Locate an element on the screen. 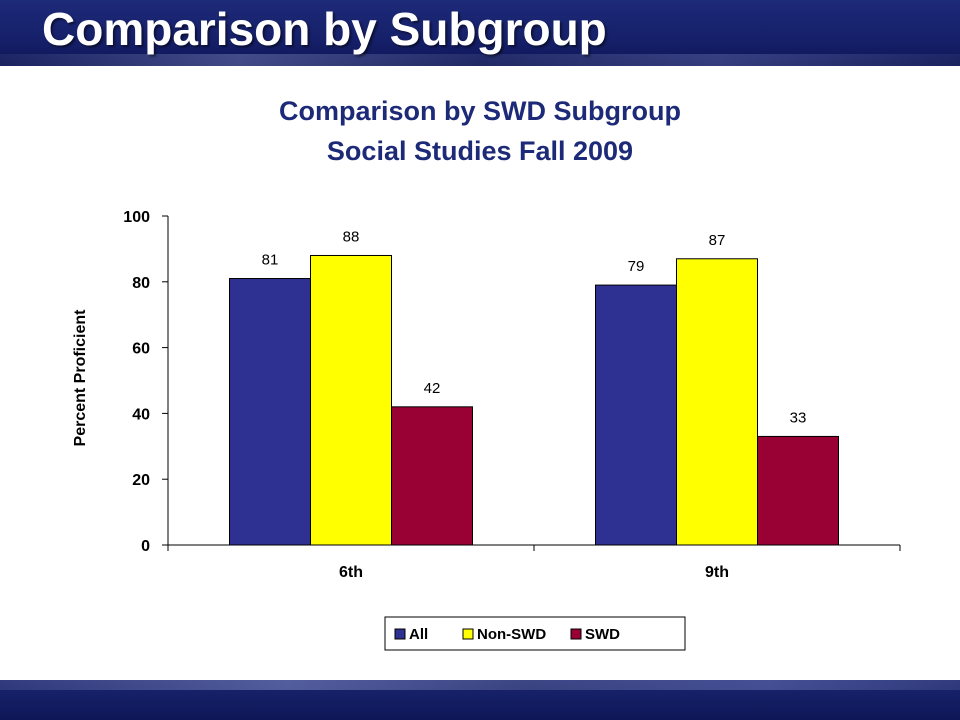 The width and height of the screenshot is (960, 720). y-tick-label-100: 100 is located at coordinates (136, 217).